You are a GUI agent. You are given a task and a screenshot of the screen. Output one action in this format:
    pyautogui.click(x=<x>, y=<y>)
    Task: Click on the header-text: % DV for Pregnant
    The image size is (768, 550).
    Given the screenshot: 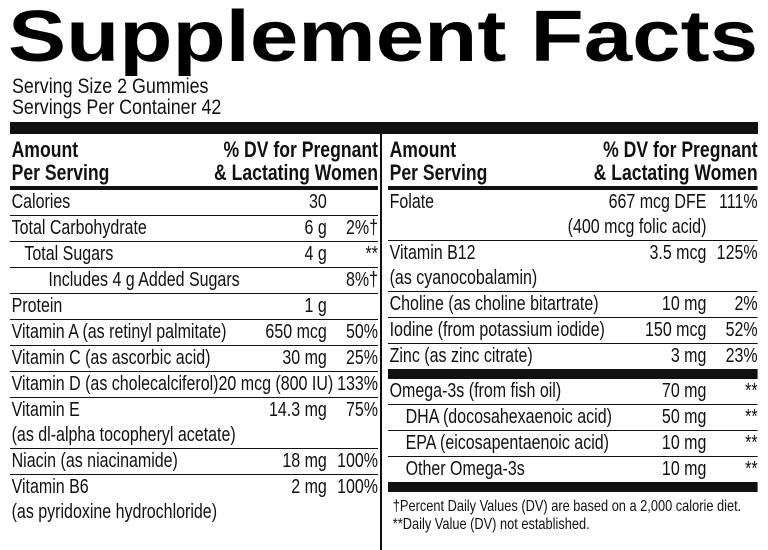 What is the action you would take?
    pyautogui.click(x=680, y=149)
    